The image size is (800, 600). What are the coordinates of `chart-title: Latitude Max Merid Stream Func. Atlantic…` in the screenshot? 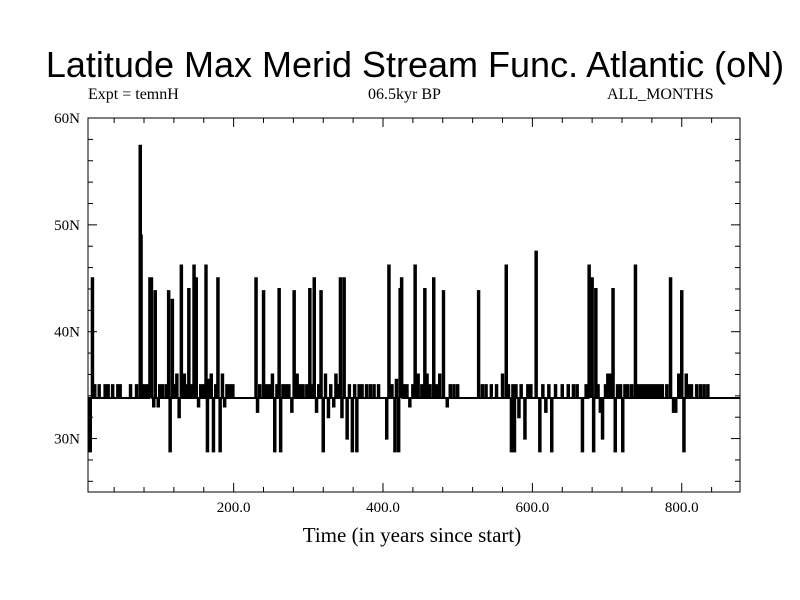 It's located at (415, 64).